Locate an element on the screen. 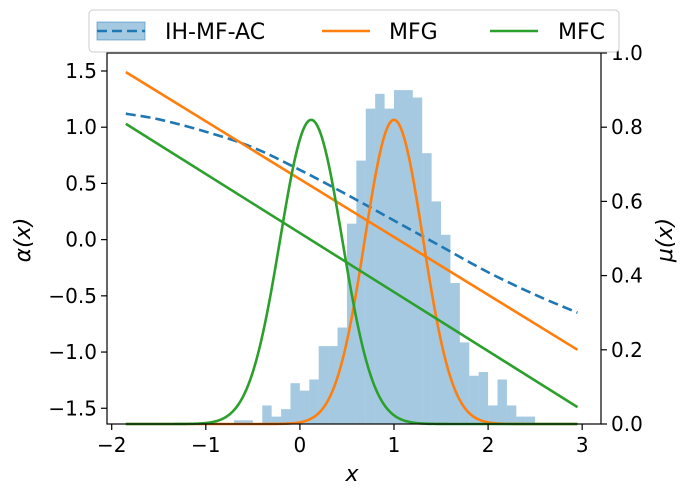 The image size is (689, 495). x-tick-label: −2 is located at coordinates (111, 445).